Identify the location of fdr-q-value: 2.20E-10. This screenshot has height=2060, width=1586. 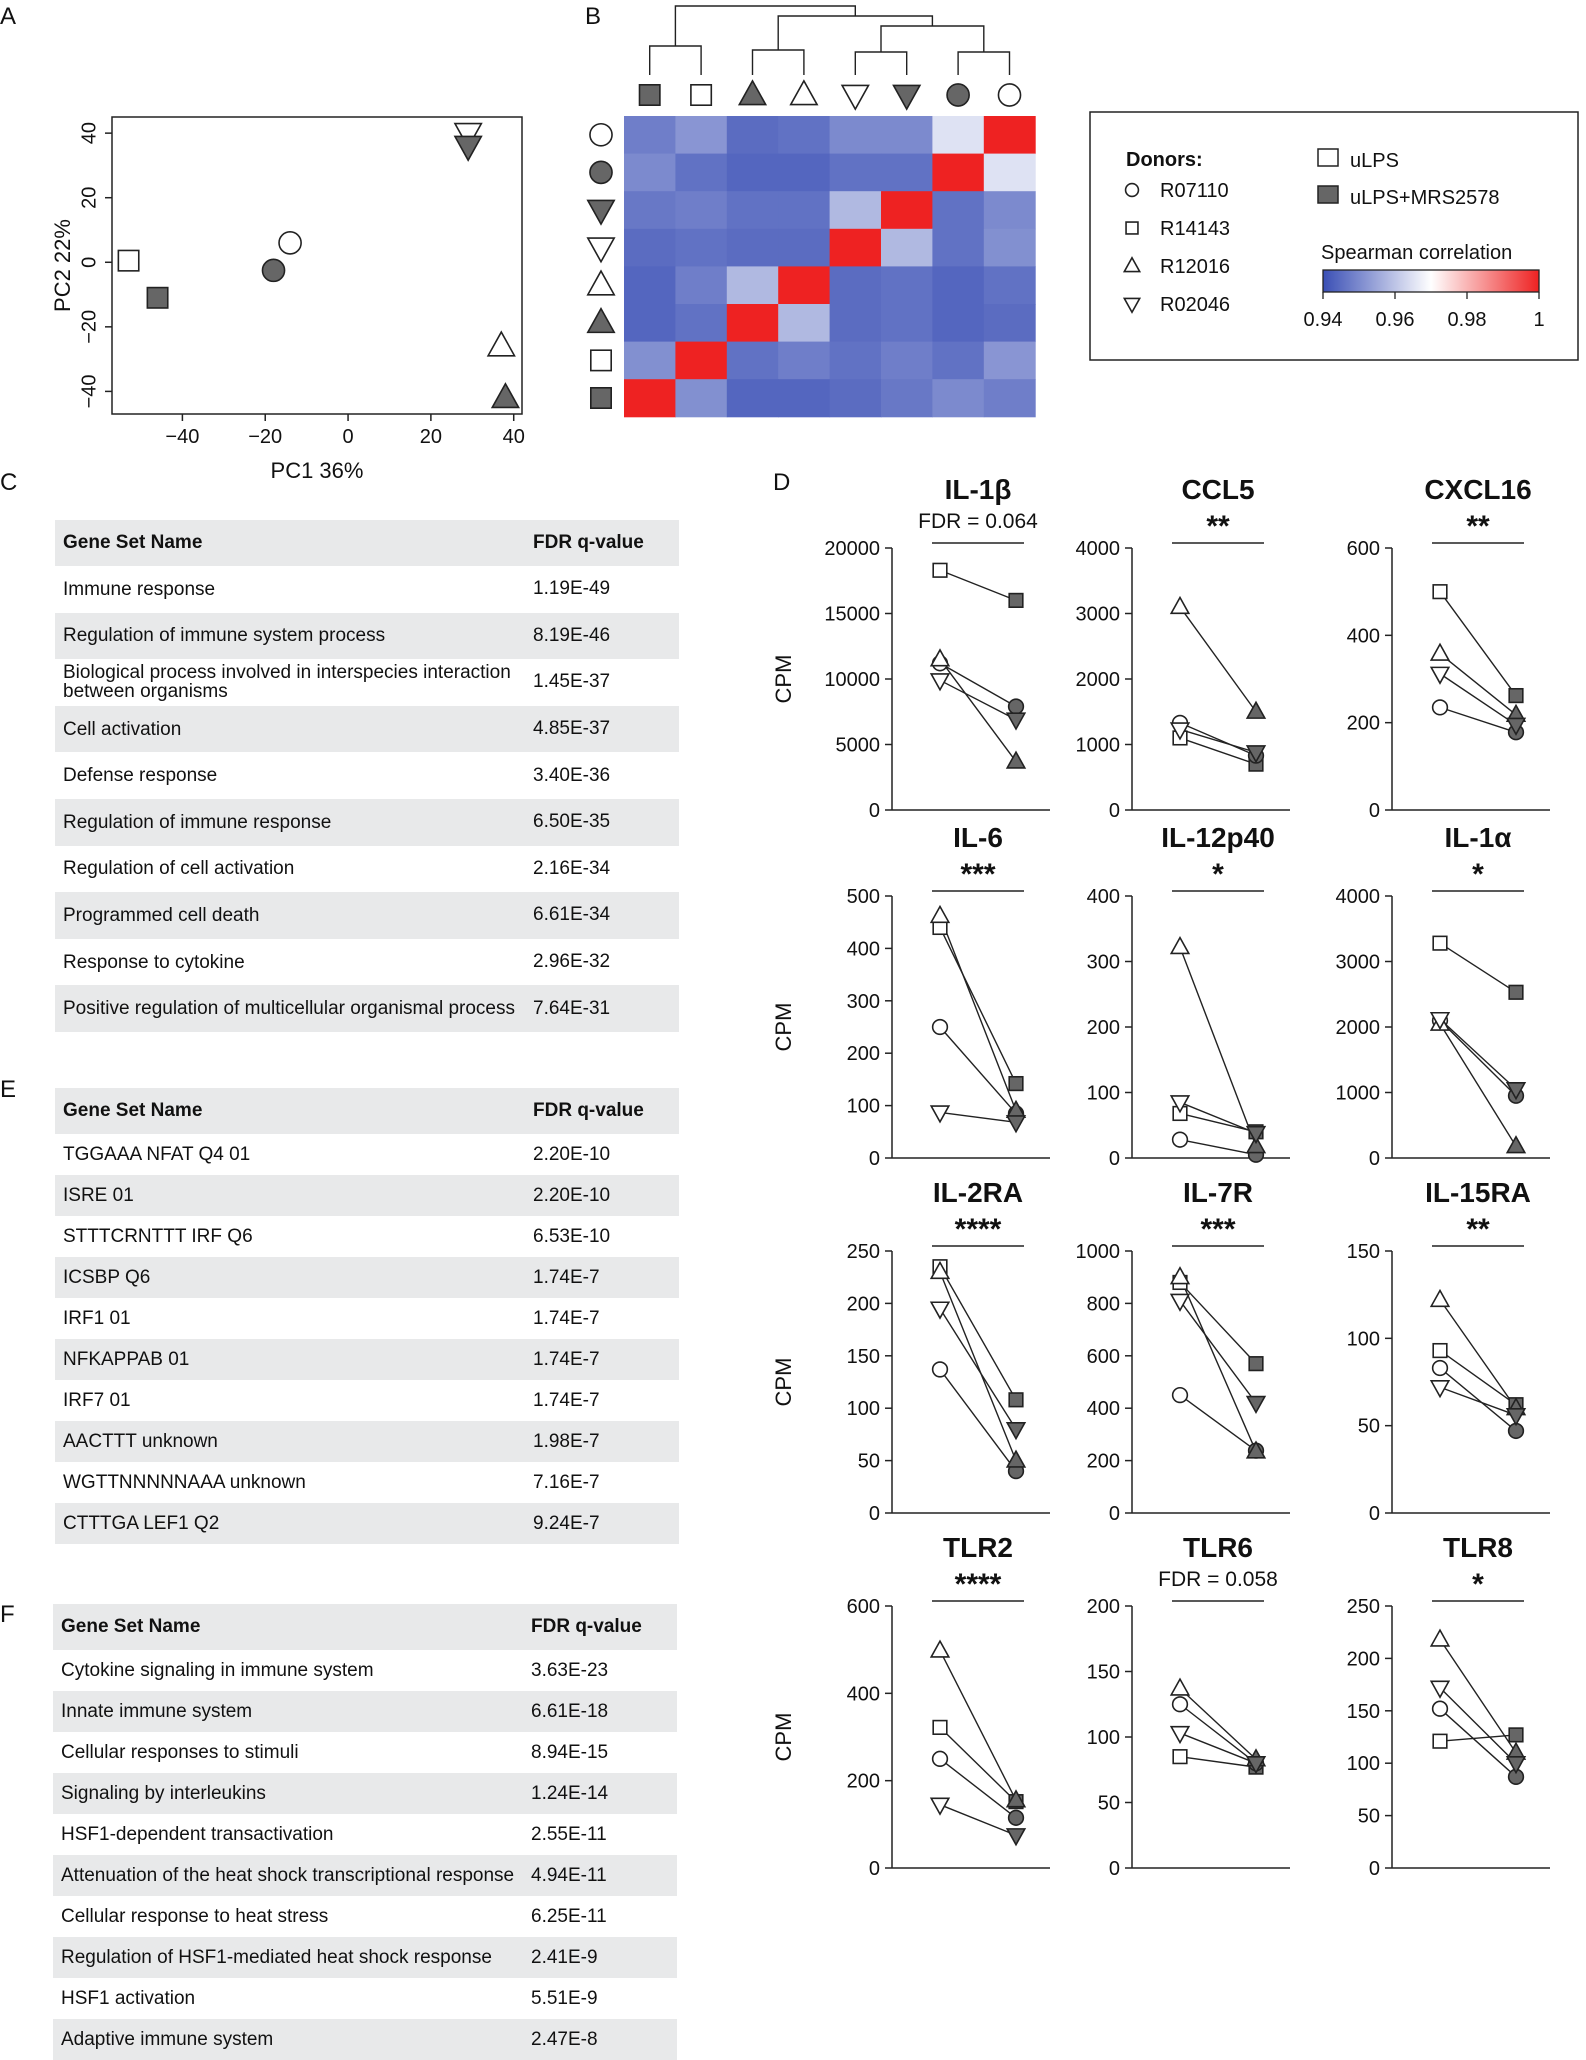
(572, 1154).